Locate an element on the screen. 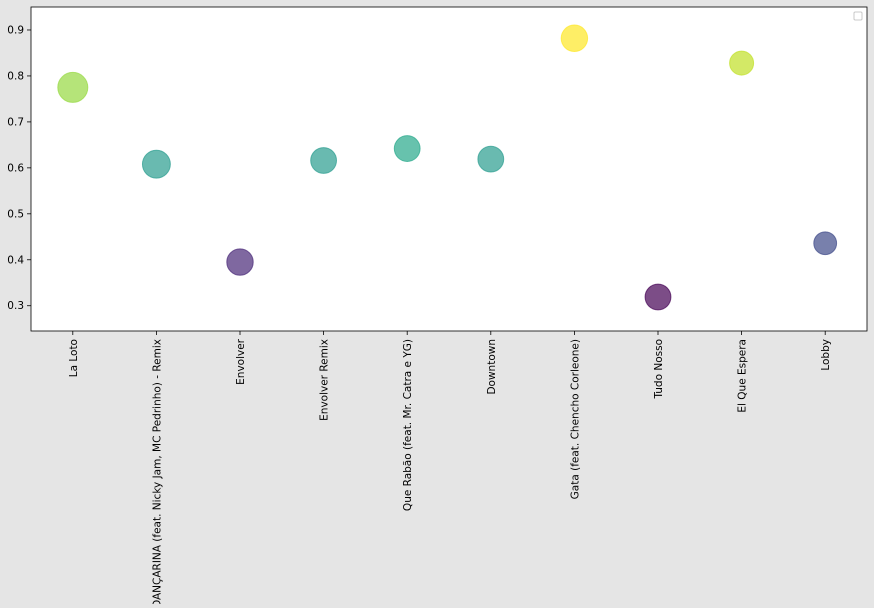 The width and height of the screenshot is (874, 608). x-tick-label: Envolver Remix is located at coordinates (325, 380).